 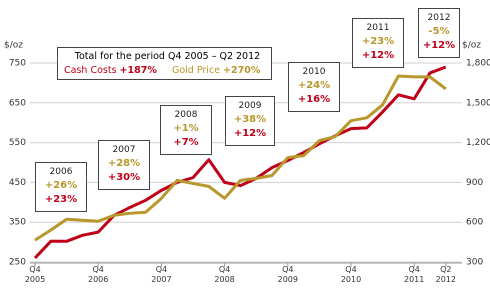 I want to click on x-tick-label: Q4 2007, so click(x=161, y=274).